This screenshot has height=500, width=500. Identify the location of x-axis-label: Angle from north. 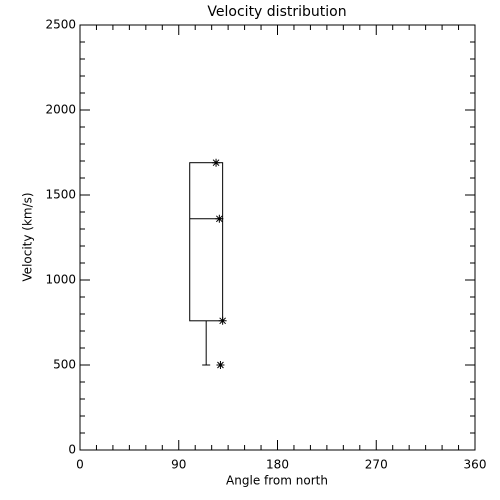
(277, 481).